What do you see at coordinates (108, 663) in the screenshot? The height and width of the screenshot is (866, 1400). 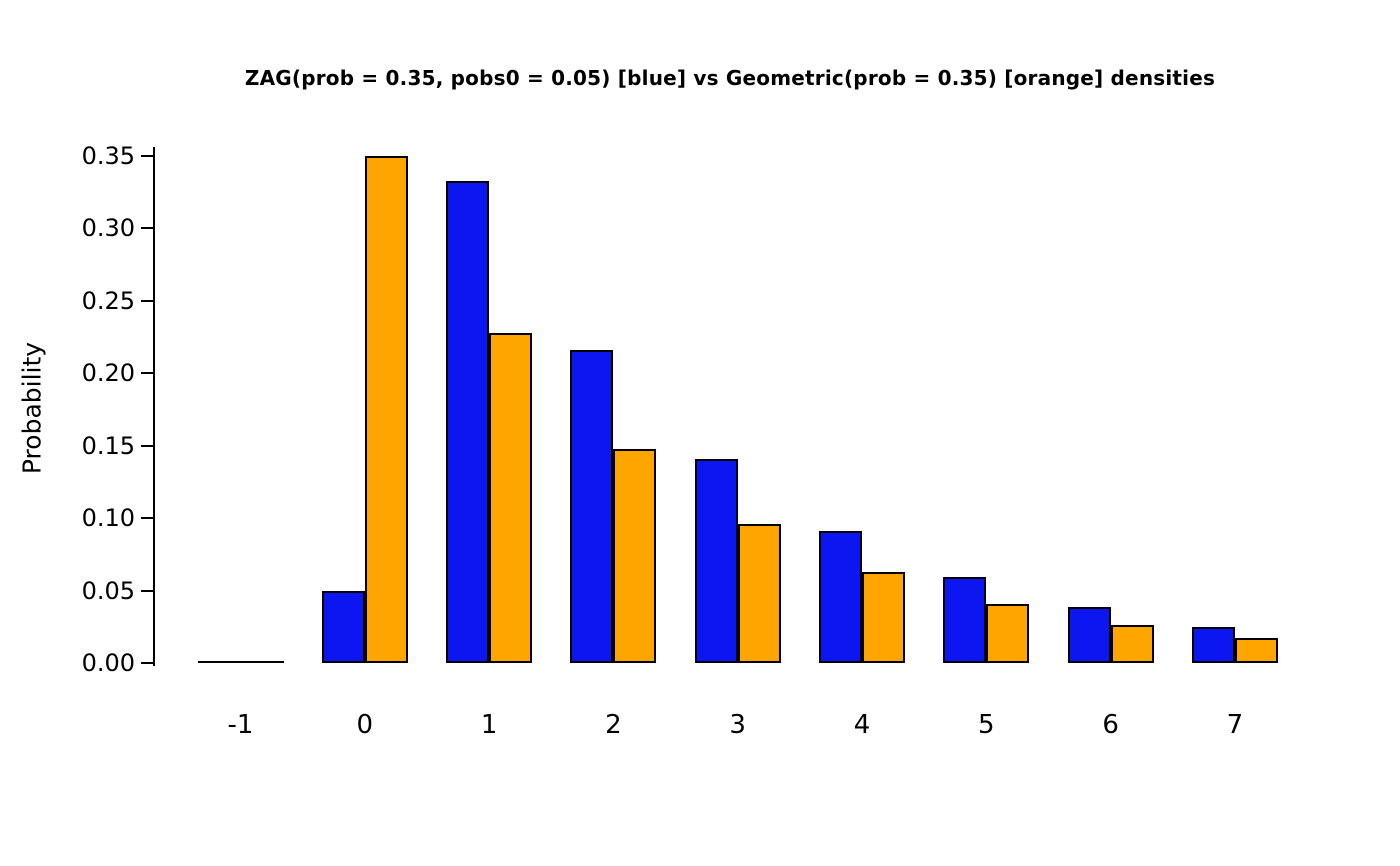 I see `y-tick-label: 0.00` at bounding box center [108, 663].